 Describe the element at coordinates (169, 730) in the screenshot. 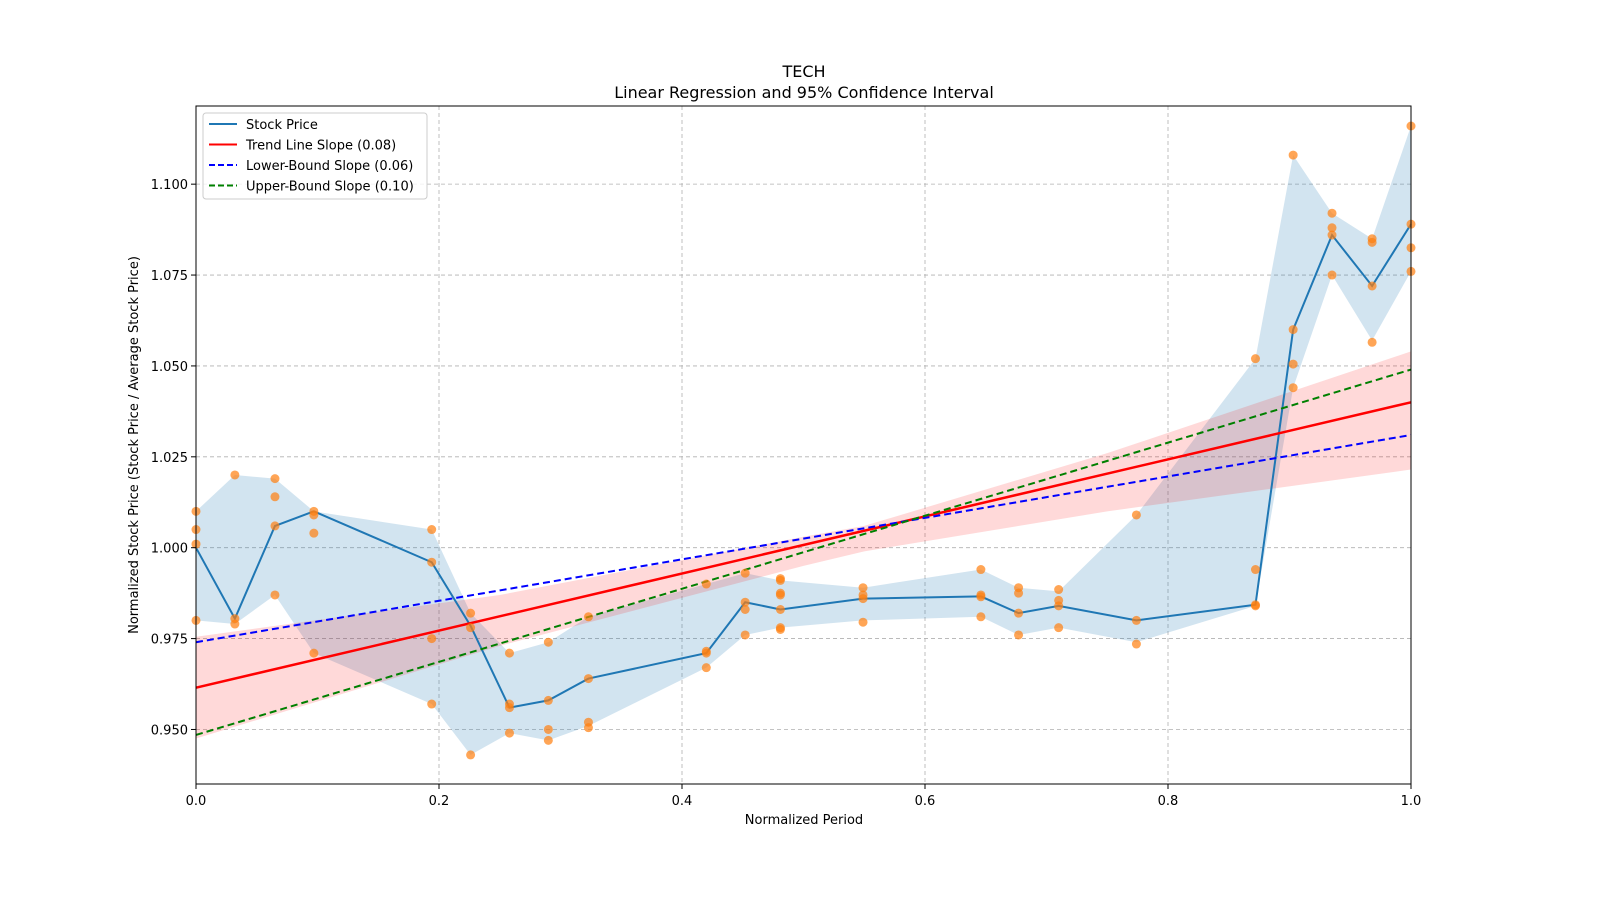

I see `y-tick-label: 0.950` at that location.